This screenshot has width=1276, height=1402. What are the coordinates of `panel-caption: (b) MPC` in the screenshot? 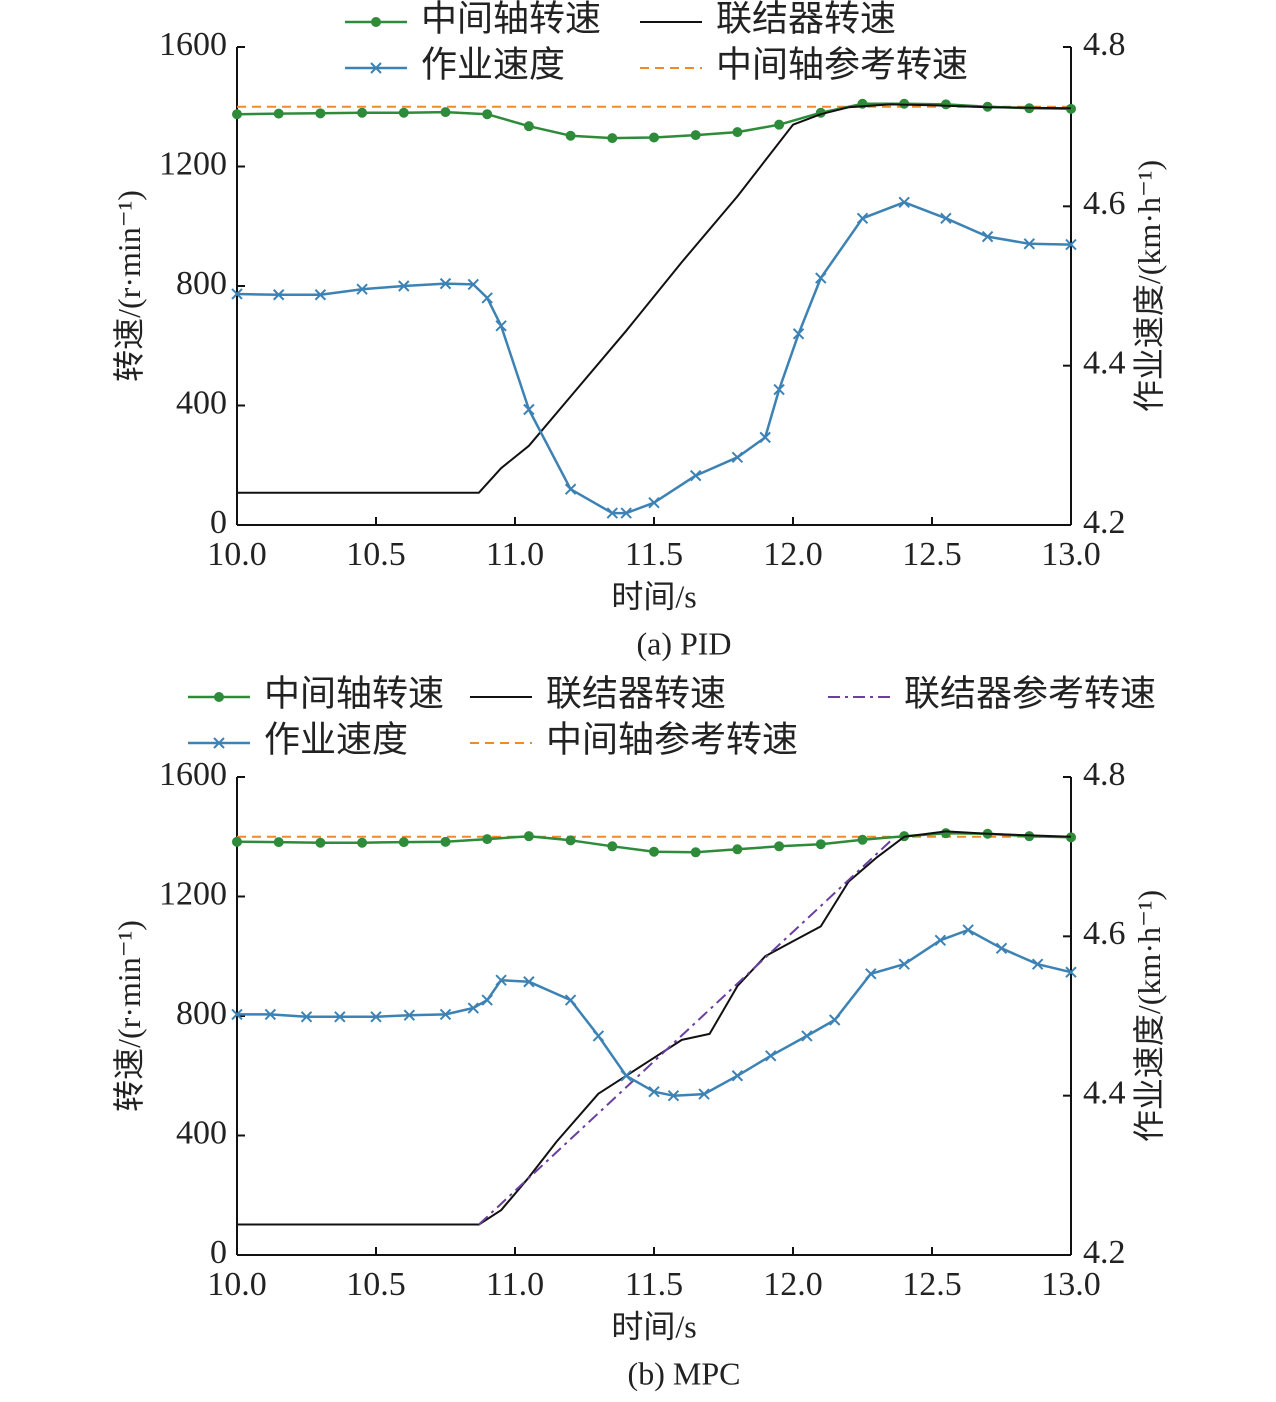 It's located at (684, 1373).